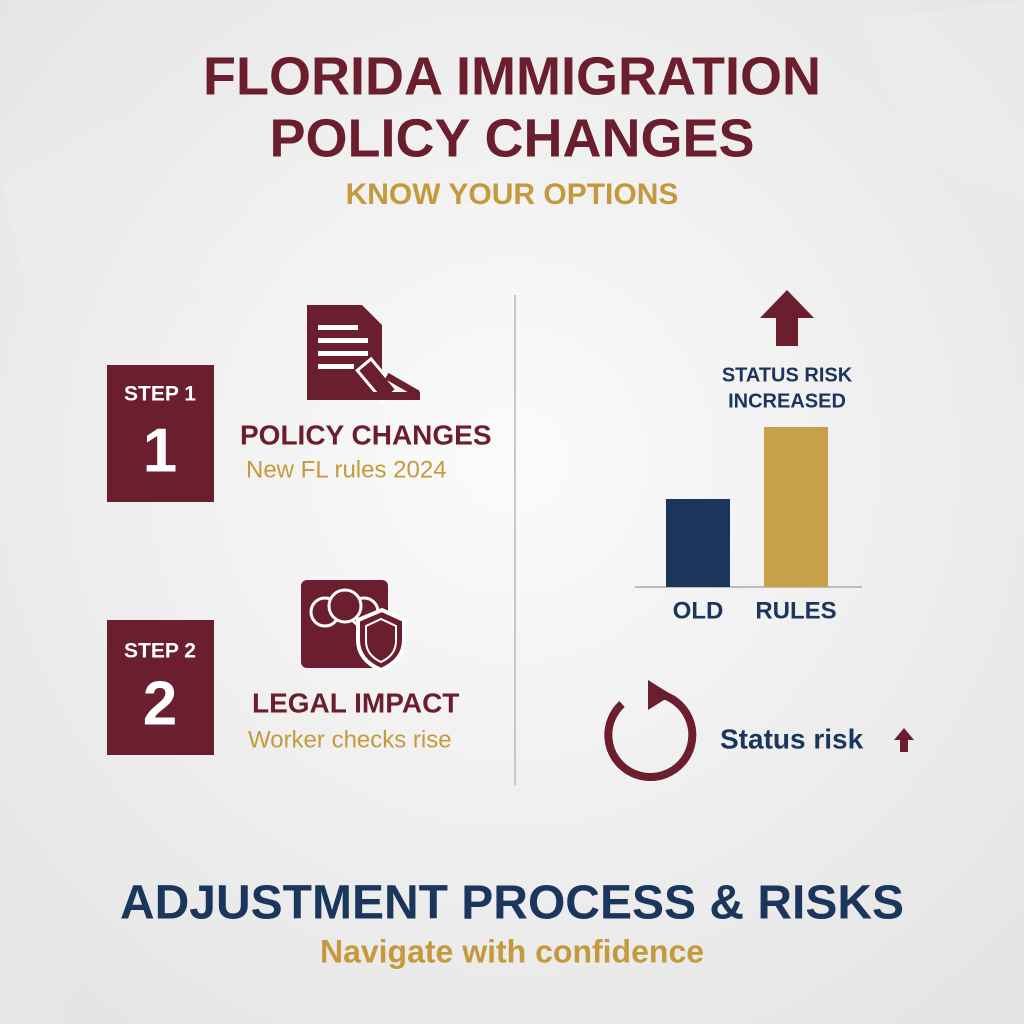 This screenshot has height=1024, width=1024. What do you see at coordinates (511, 138) in the screenshot?
I see `title-line: POLICY CHANGES` at bounding box center [511, 138].